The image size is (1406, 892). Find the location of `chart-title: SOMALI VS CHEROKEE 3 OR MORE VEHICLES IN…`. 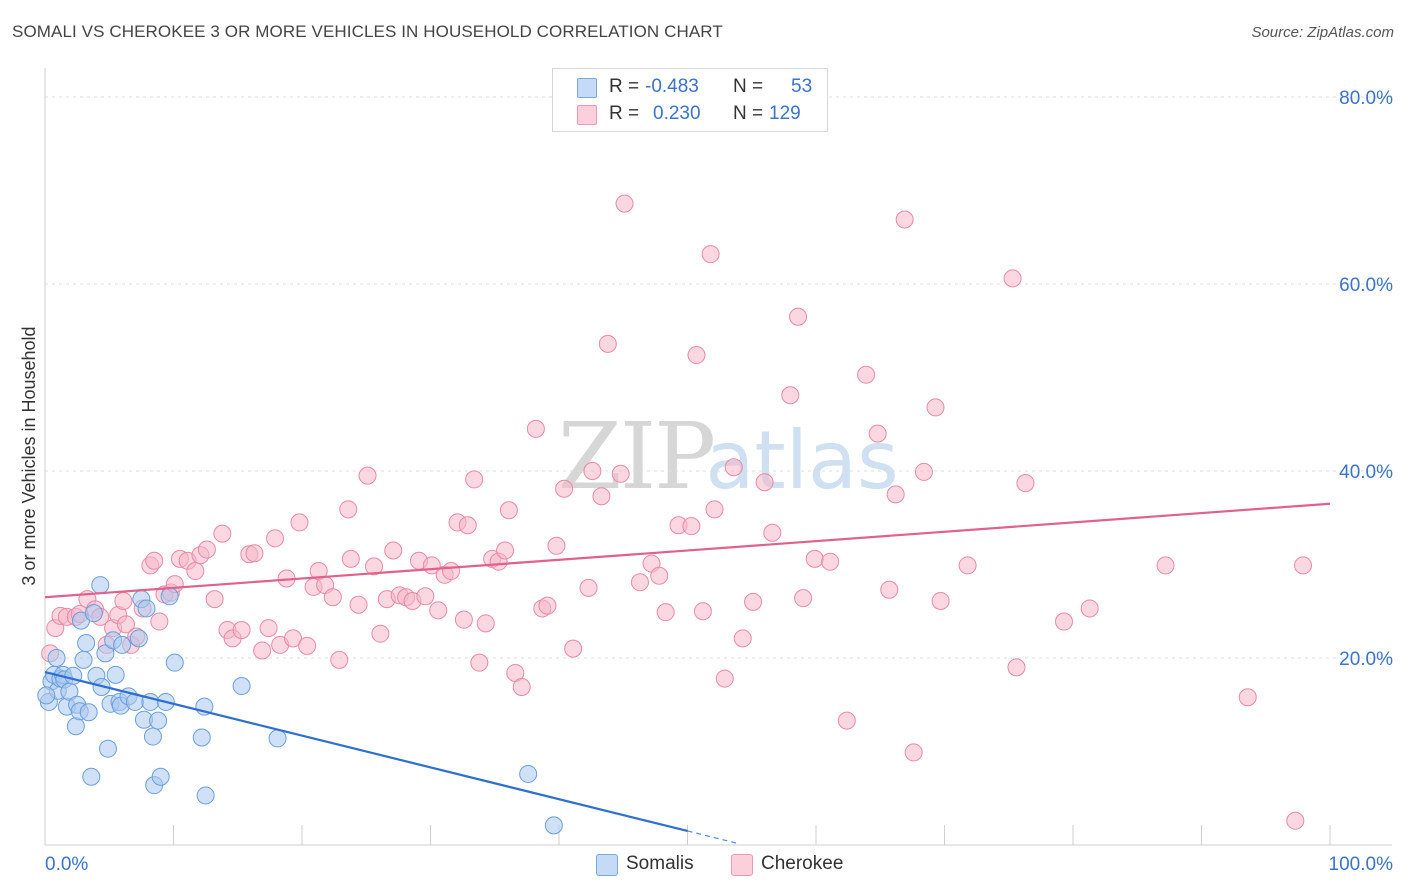

chart-title: SOMALI VS CHEROKEE 3 OR MORE VEHICLES IN… is located at coordinates (367, 31).